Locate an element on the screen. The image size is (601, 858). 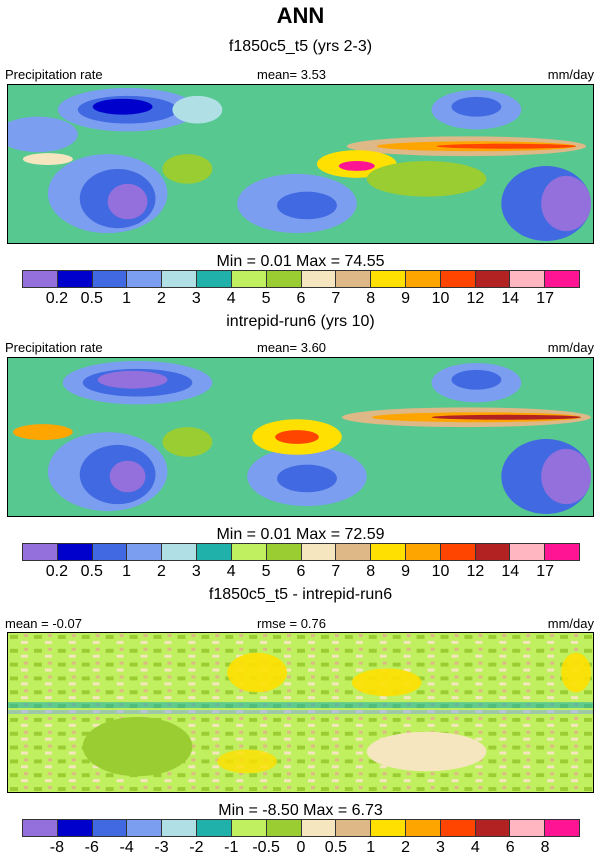
panel2-mean-label: mean= 3.60 is located at coordinates (292, 347).